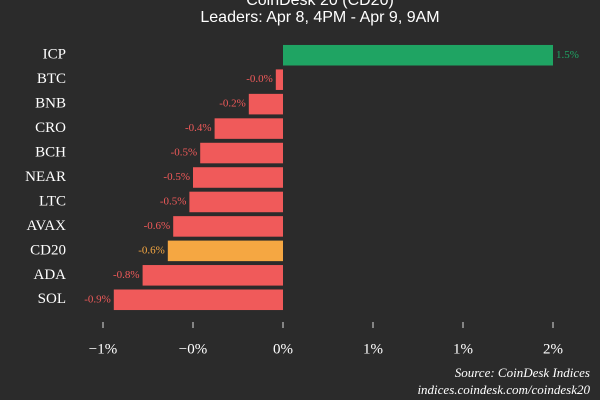 This screenshot has height=400, width=600. Describe the element at coordinates (50, 275) in the screenshot. I see `y-tick-label: ADA` at that location.